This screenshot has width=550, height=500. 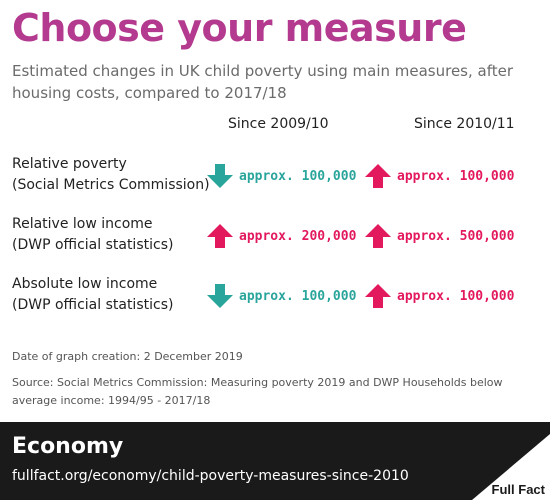 I want to click on column-header-2010-11: Since 2010/11, so click(x=464, y=124).